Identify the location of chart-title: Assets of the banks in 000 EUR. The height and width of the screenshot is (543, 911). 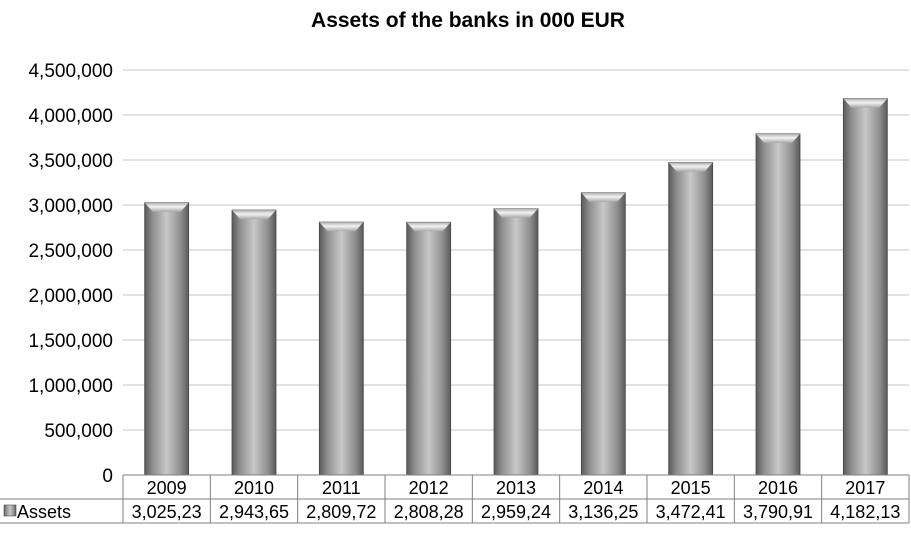
(468, 20).